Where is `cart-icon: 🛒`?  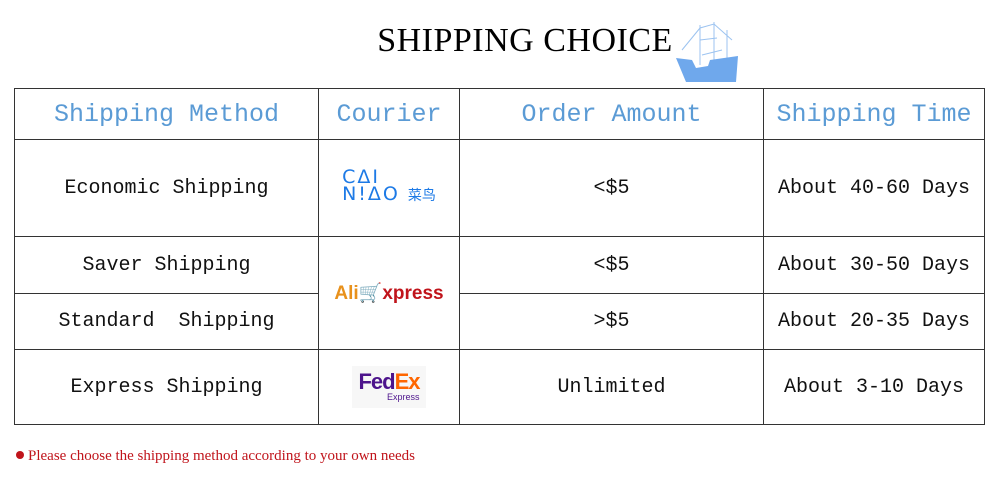
cart-icon: 🛒 is located at coordinates (370, 293).